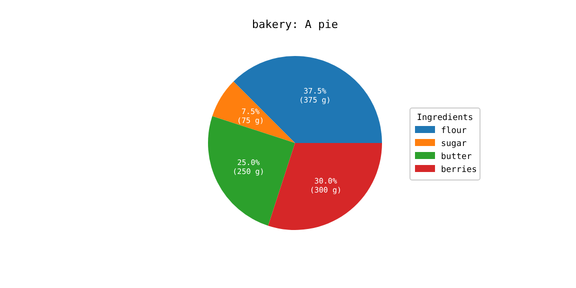 Image resolution: width=576 pixels, height=288 pixels. Describe the element at coordinates (454, 144) in the screenshot. I see `legend-label: sugar` at that location.